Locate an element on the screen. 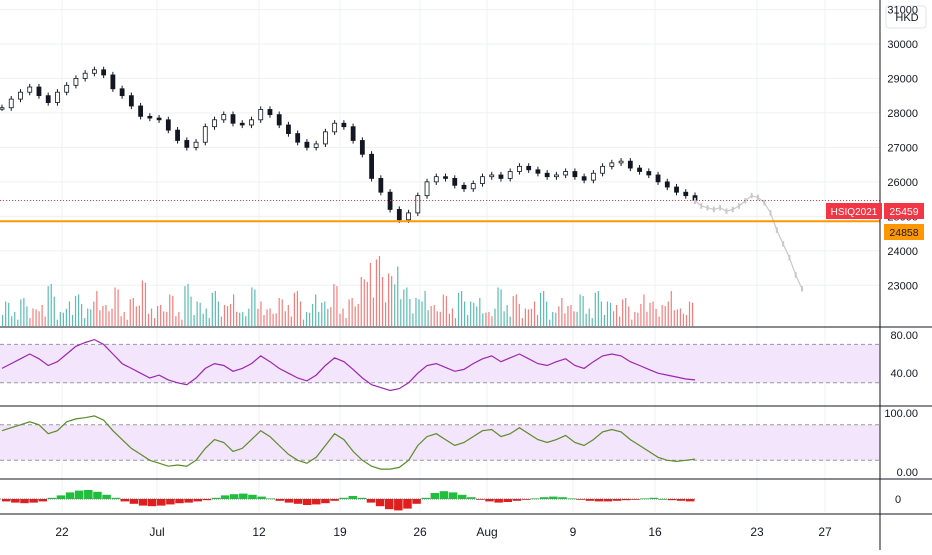 The image size is (932, 555). stochastic-y-tick-label: 0.00 is located at coordinates (907, 473).